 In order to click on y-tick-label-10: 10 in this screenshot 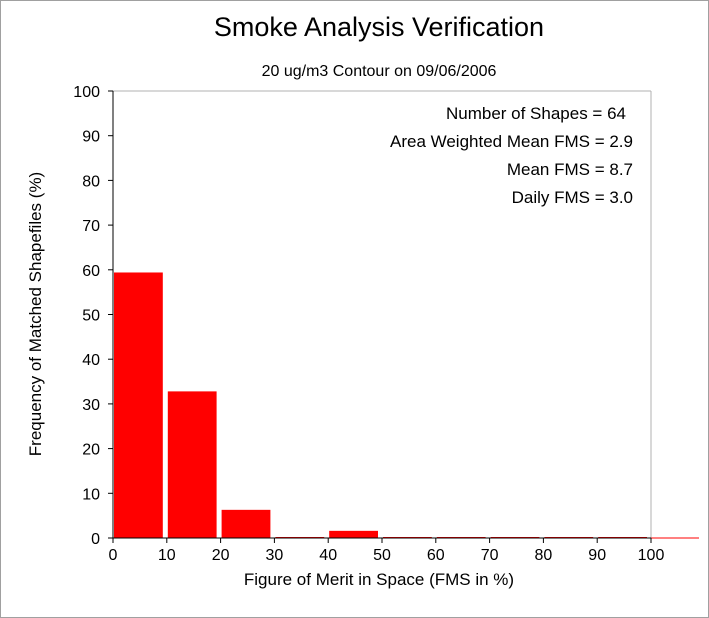, I will do `click(91, 494)`.